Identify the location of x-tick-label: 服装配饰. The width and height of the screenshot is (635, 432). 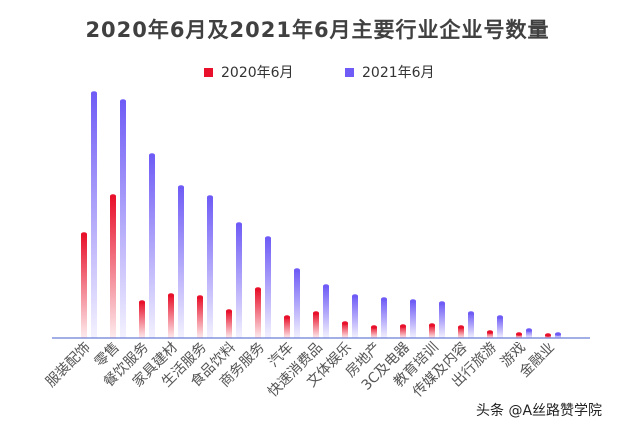
(68, 365).